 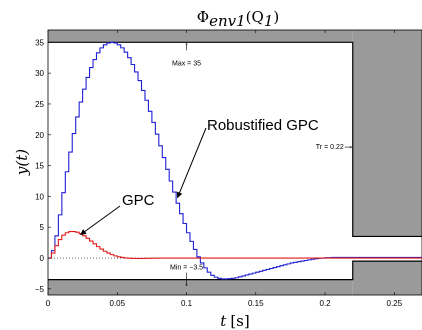 I want to click on max-annotation: Max = 35, so click(x=186, y=63).